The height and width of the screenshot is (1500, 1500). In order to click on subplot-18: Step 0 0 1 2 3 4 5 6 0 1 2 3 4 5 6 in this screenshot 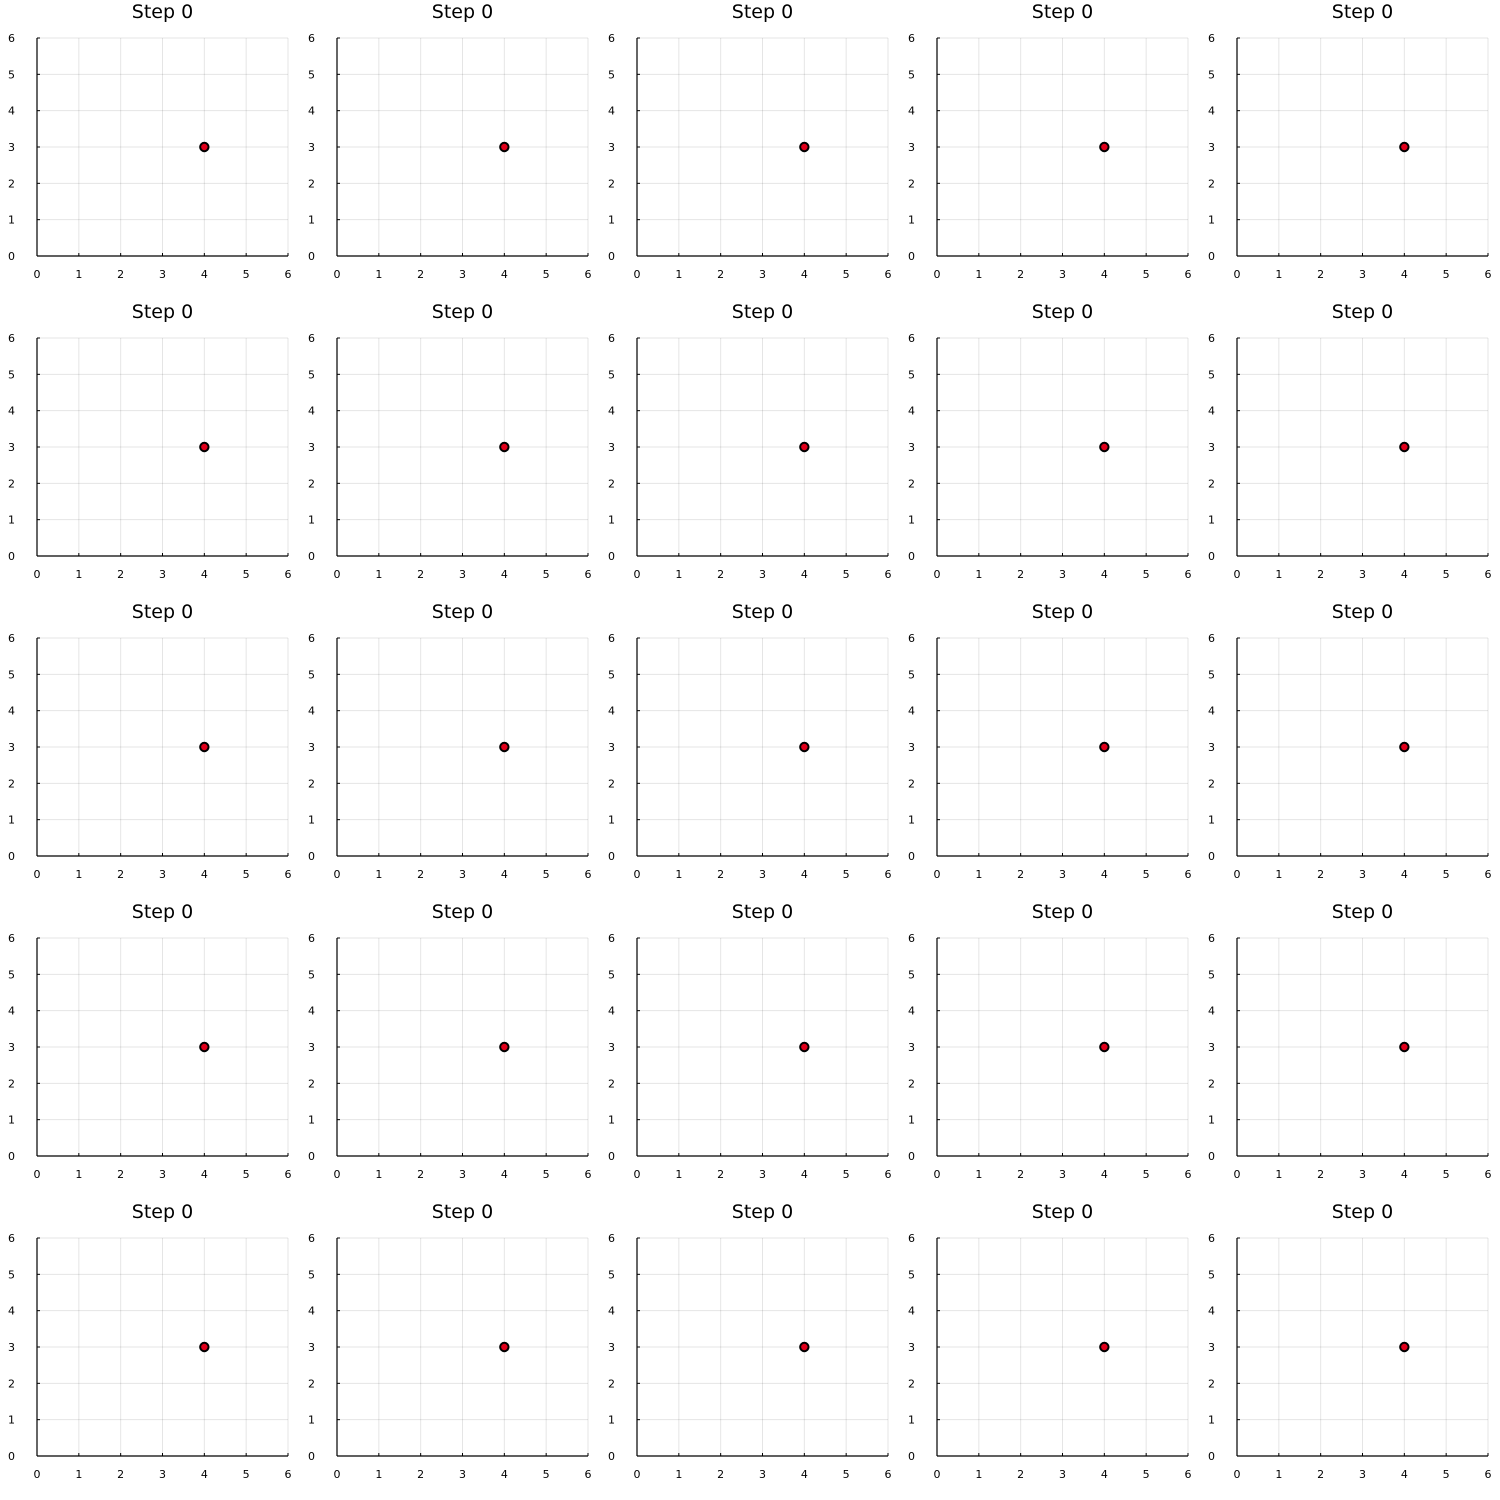, I will do `click(750, 1041)`.